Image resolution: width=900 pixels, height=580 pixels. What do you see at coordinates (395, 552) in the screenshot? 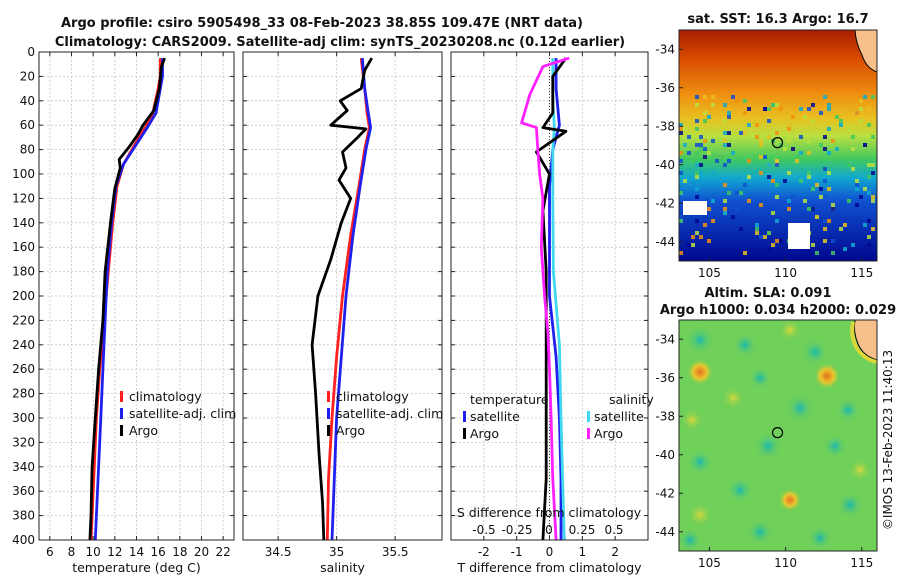
I see `x-tick-label: 35.5` at bounding box center [395, 552].